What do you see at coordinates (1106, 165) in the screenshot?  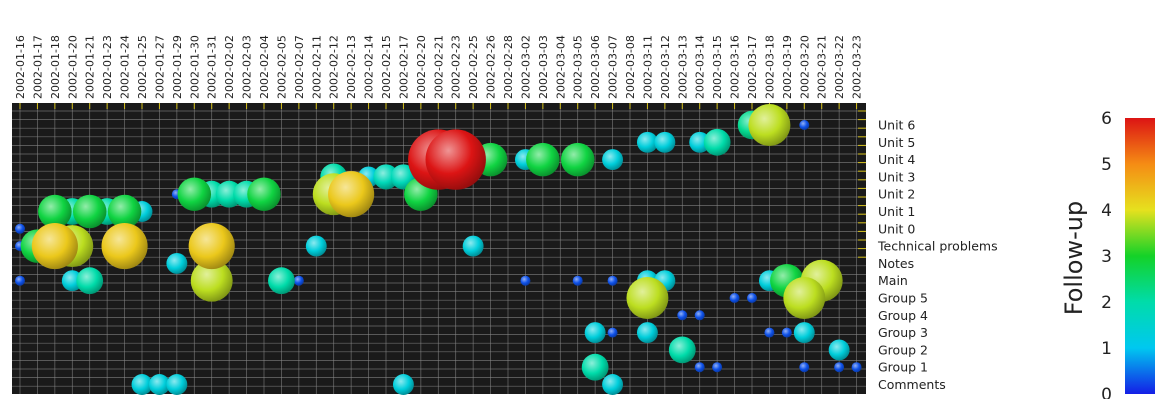 I see `colorbar-tick-label: 5` at bounding box center [1106, 165].